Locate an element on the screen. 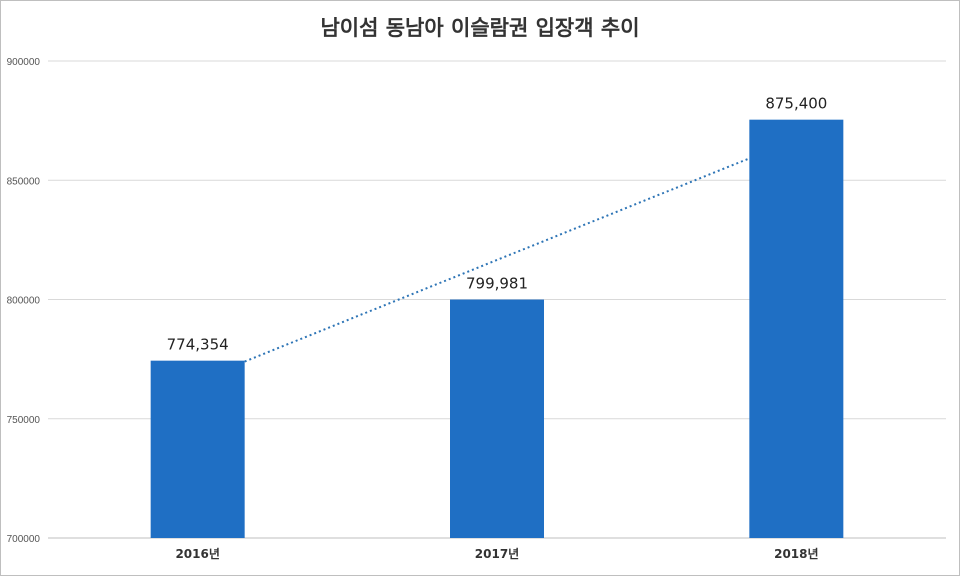 This screenshot has width=960, height=576. data-label: 774,354 is located at coordinates (198, 345).